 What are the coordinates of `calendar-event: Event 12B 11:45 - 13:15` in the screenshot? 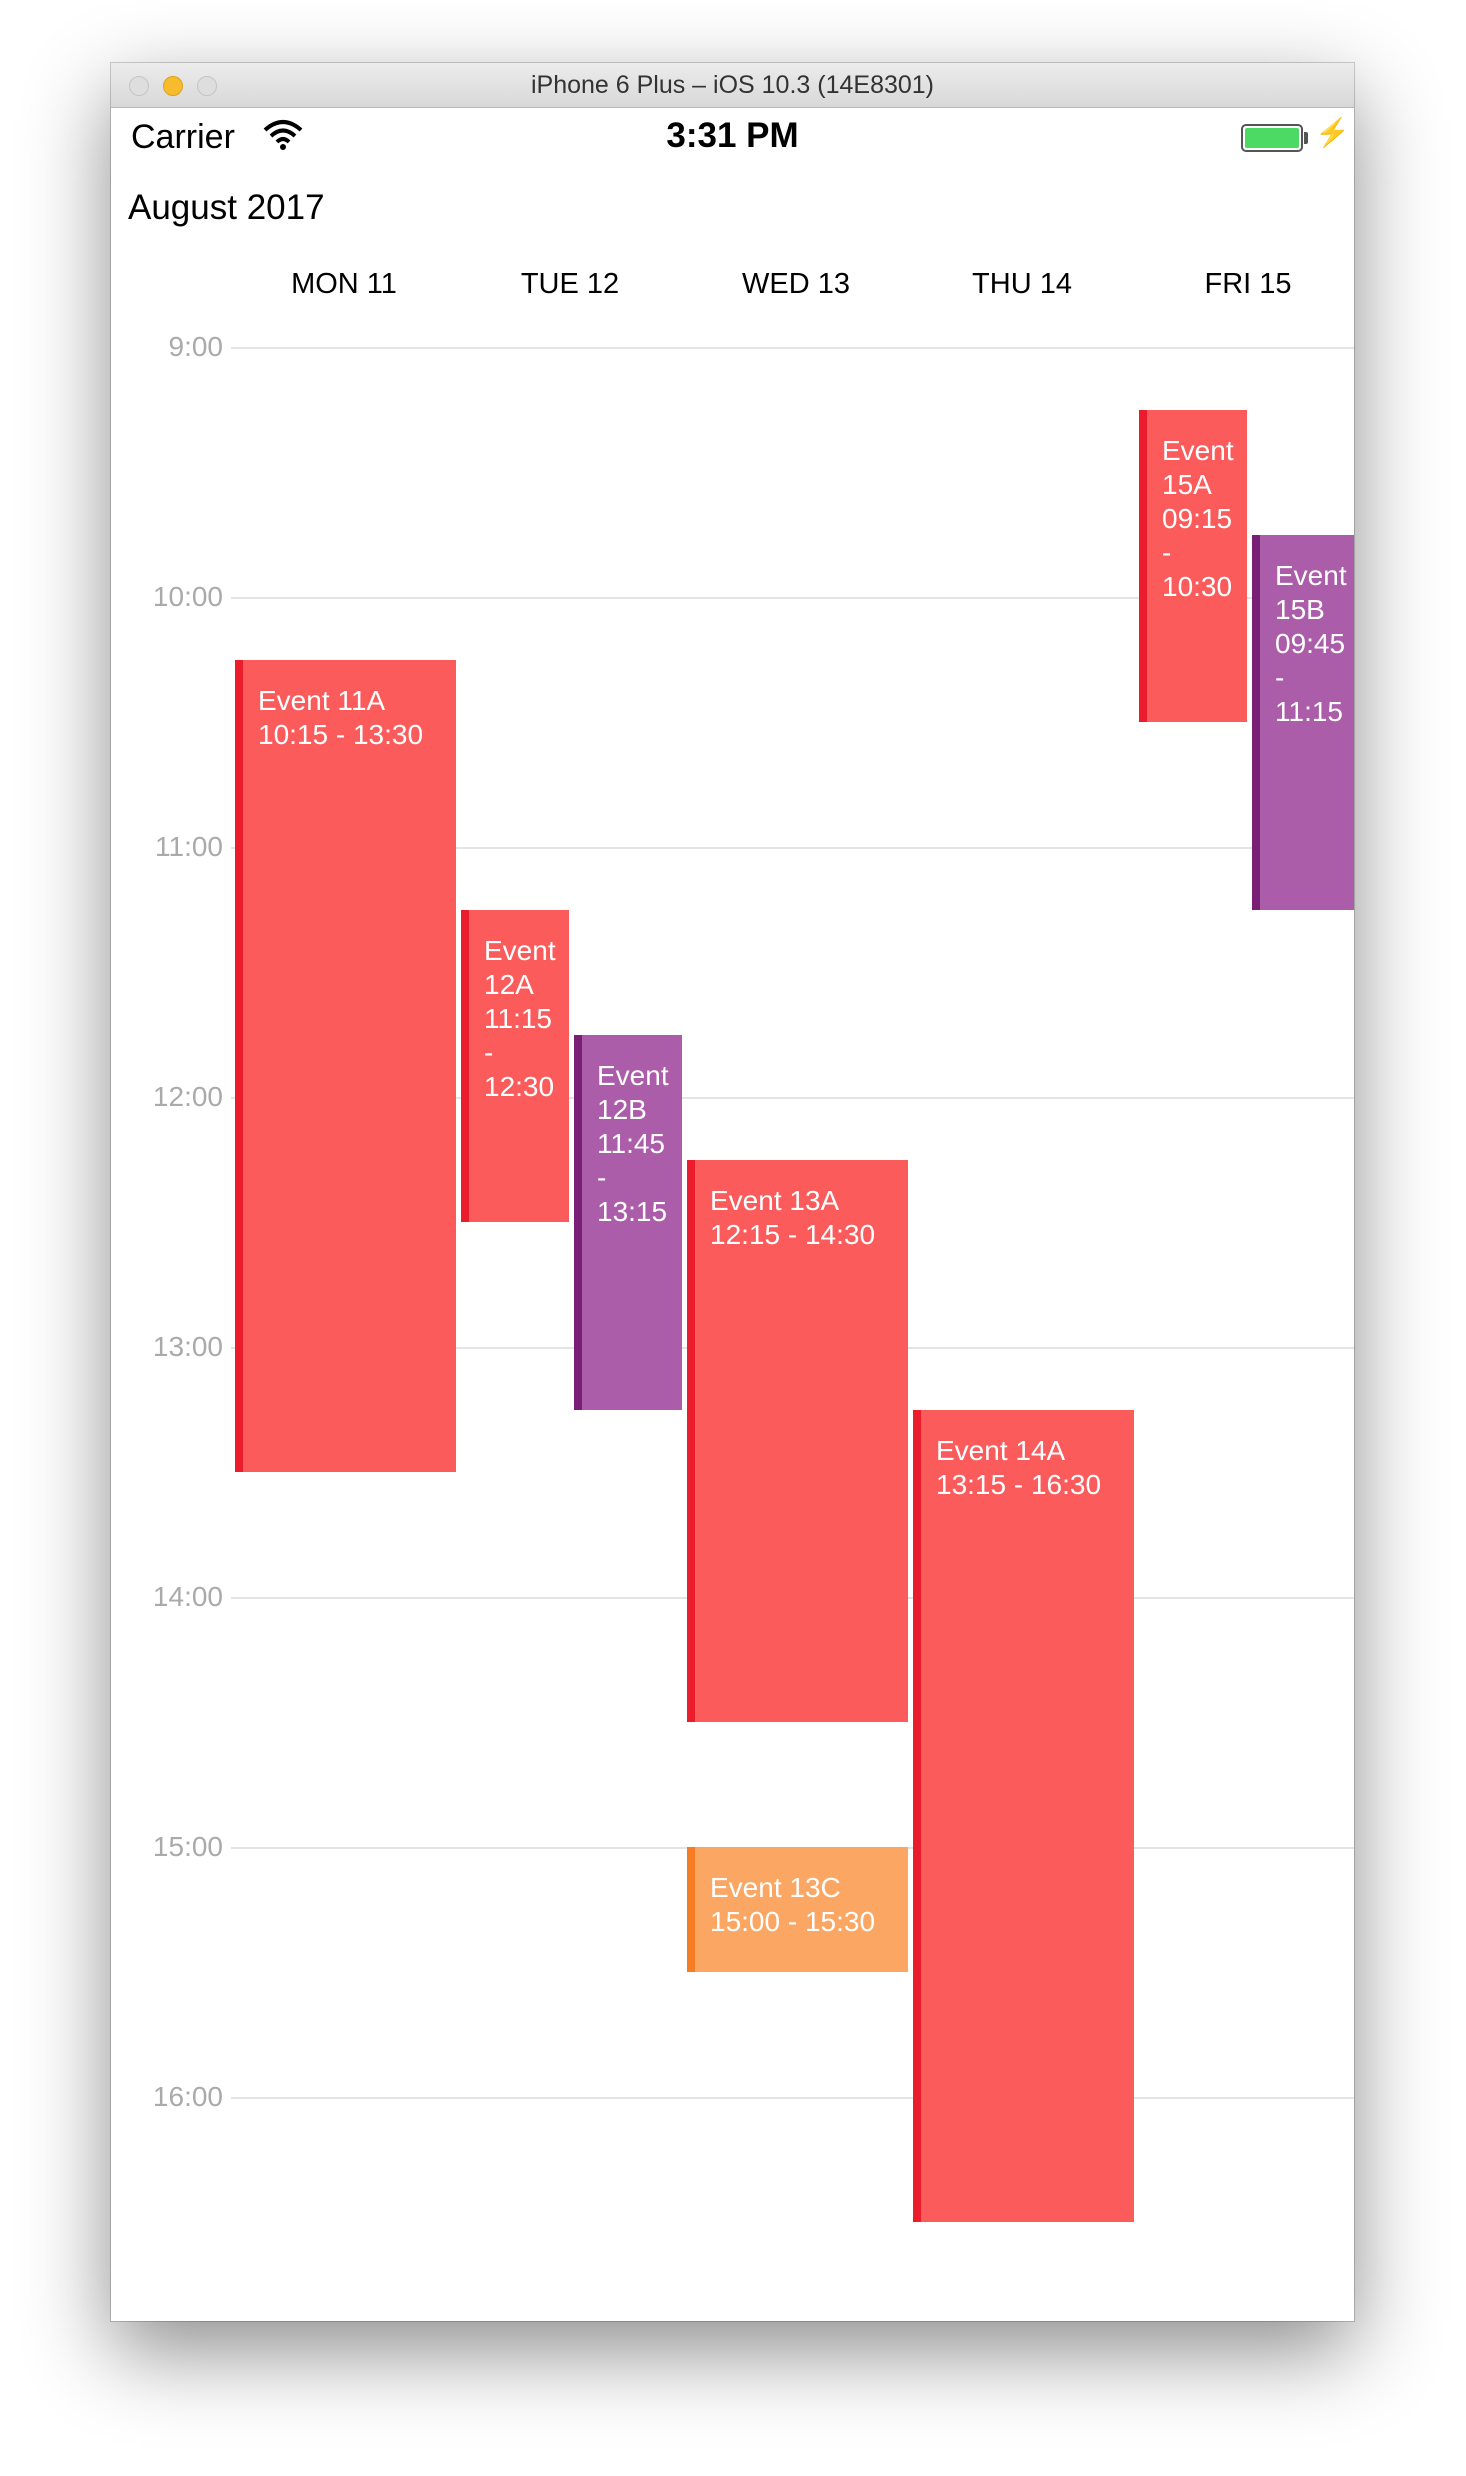 It's located at (628, 1222).